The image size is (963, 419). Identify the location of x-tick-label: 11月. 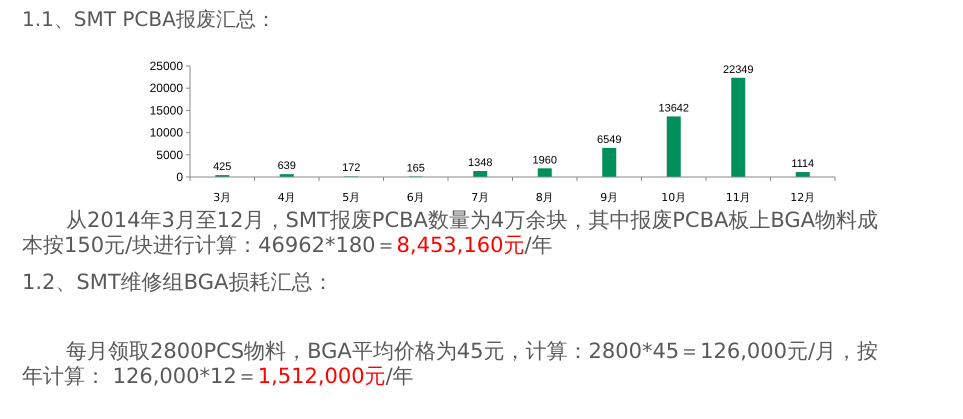
(738, 197).